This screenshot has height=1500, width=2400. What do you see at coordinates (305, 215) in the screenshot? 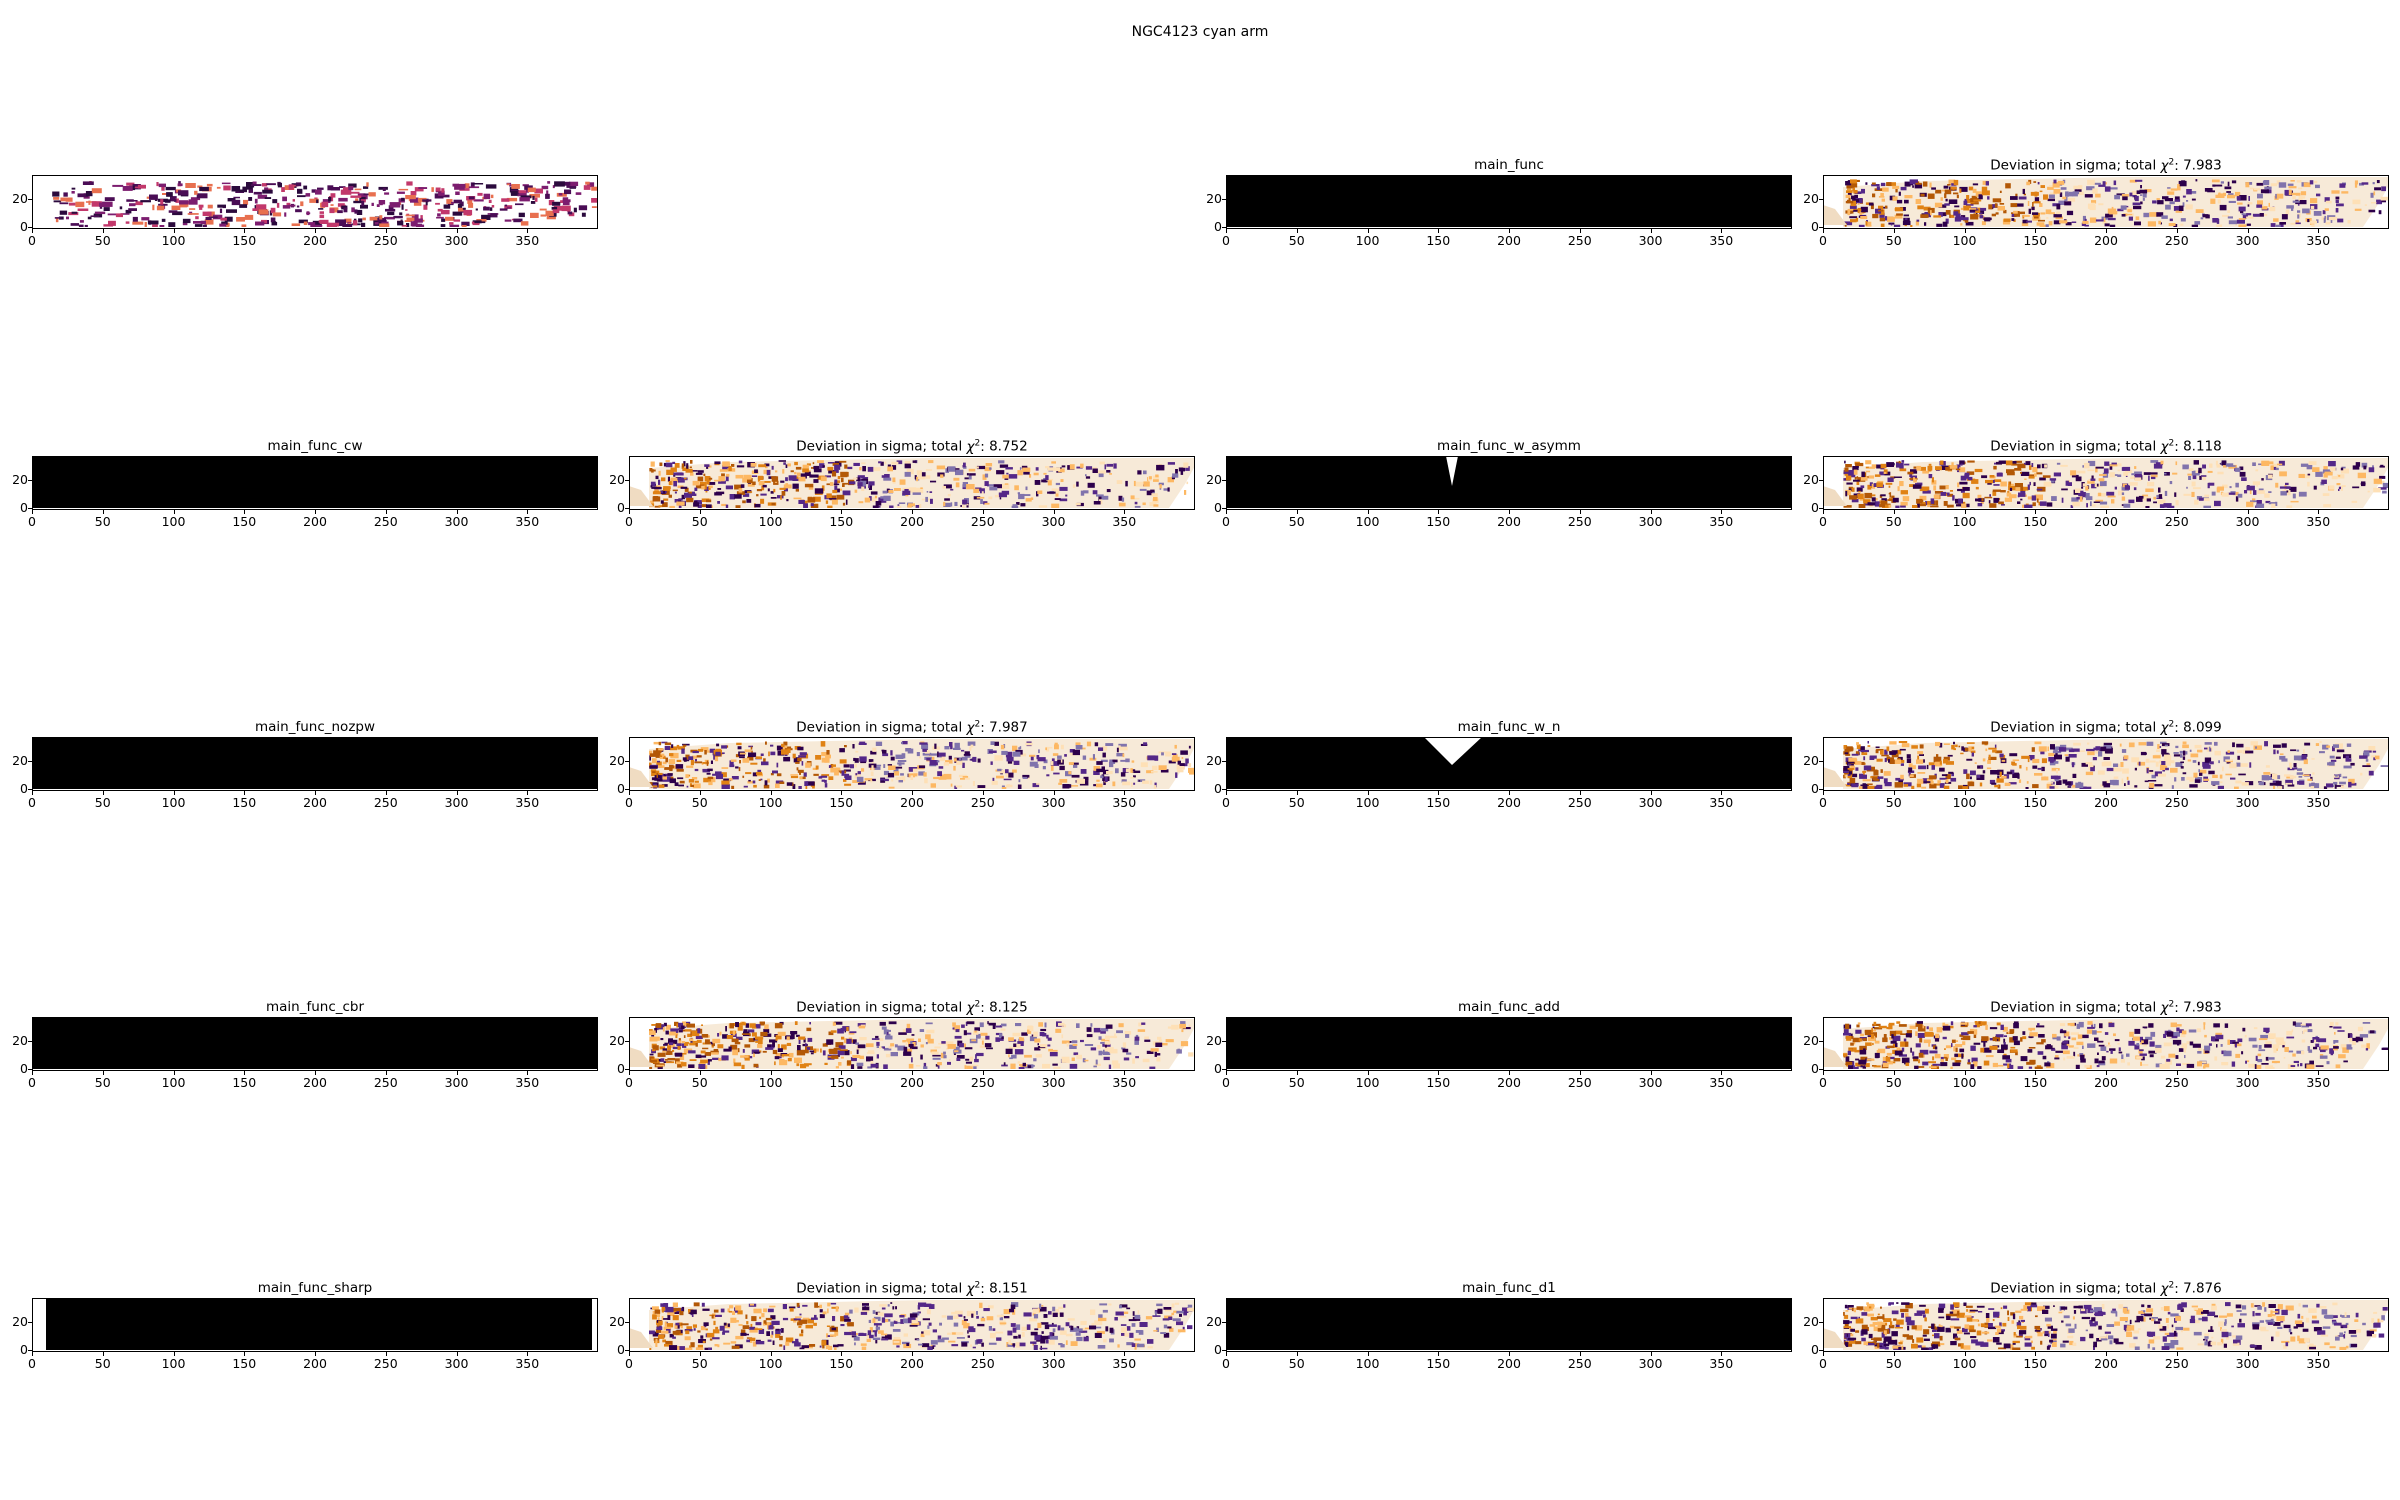
I see `panel-data: 0 50 100 150 200 250 300 350 0 20` at bounding box center [305, 215].